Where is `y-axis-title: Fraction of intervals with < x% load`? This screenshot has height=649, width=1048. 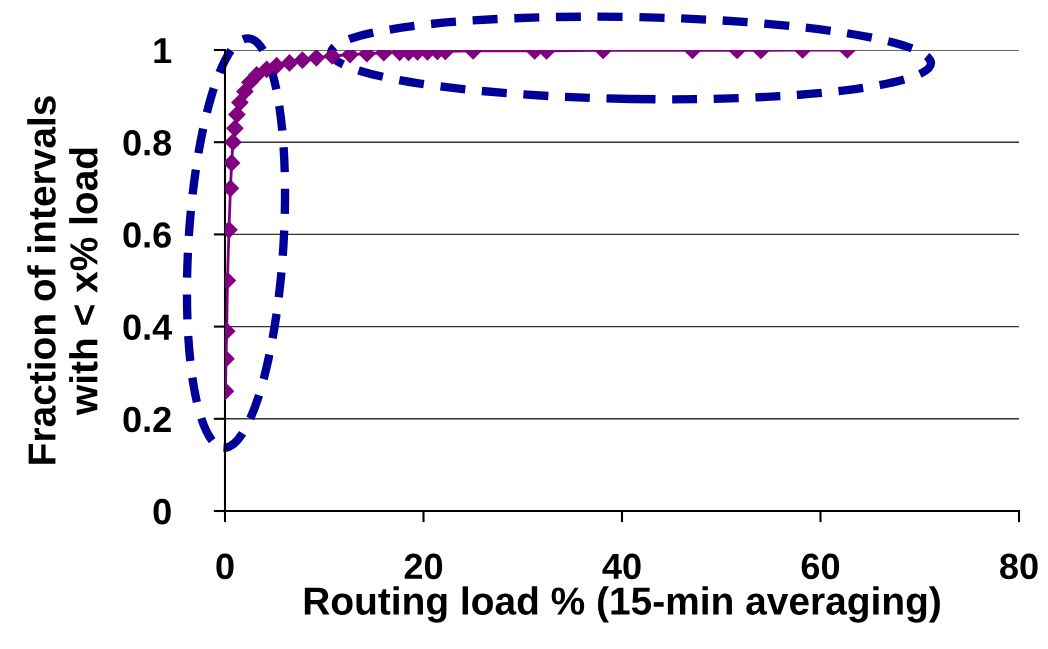
y-axis-title: Fraction of intervals with < x% load is located at coordinates (62, 280).